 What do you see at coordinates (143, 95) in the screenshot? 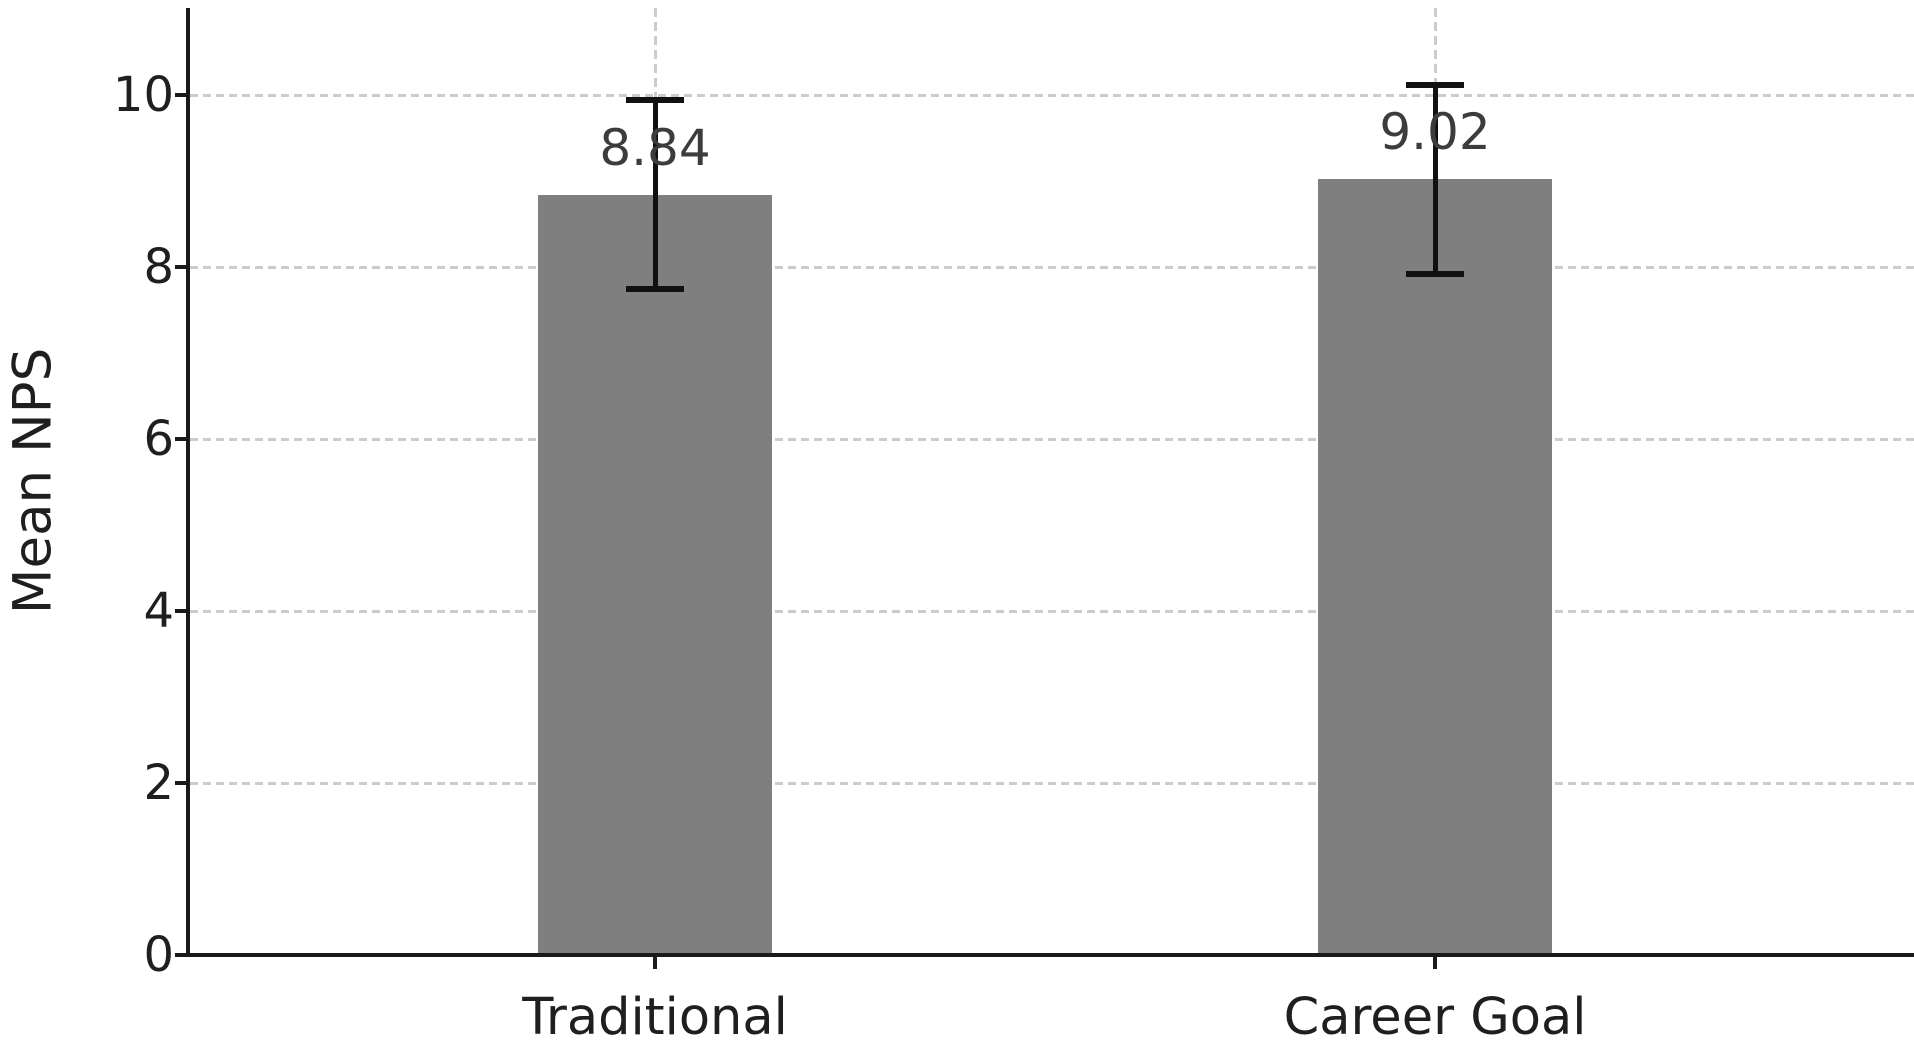
I see `y-tick-label-10: 10` at bounding box center [143, 95].